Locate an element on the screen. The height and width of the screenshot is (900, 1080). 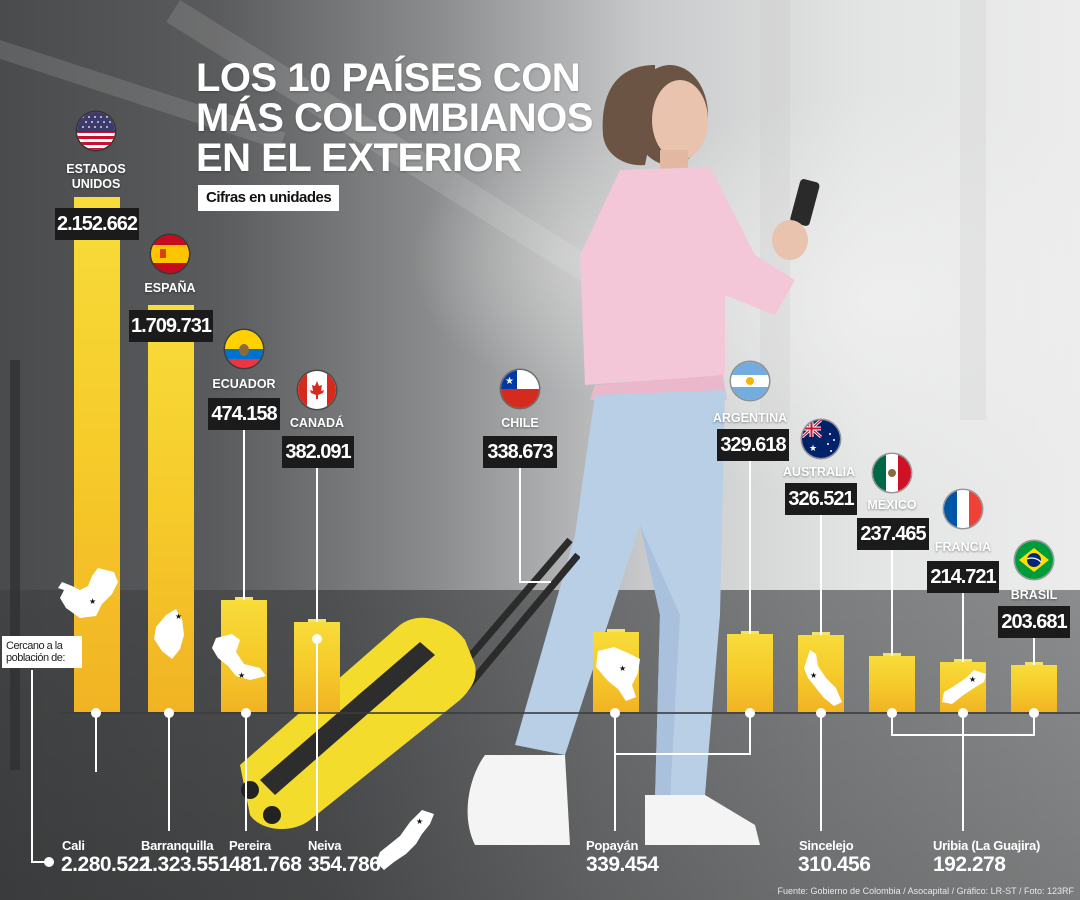
connector-australia is located at coordinates (821, 575).